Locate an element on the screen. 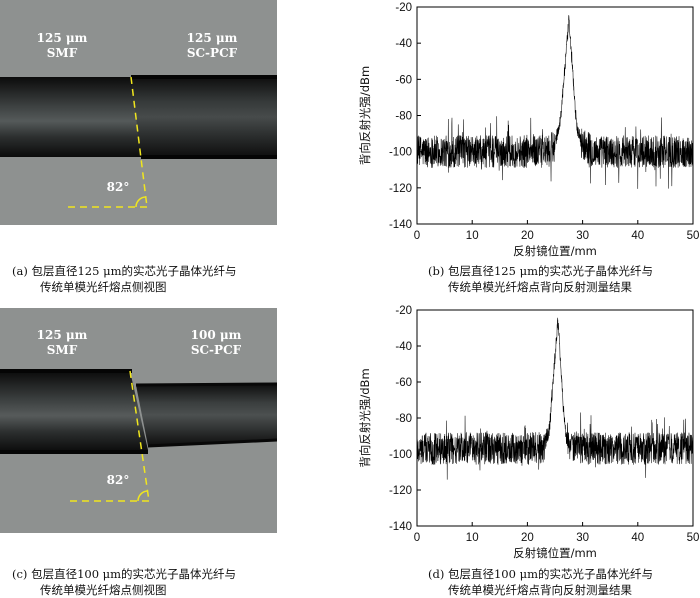 The image size is (700, 598). caption-b-line1: (b) 包层直径125 μm的实芯光子晶体光纤与 is located at coordinates (540, 271).